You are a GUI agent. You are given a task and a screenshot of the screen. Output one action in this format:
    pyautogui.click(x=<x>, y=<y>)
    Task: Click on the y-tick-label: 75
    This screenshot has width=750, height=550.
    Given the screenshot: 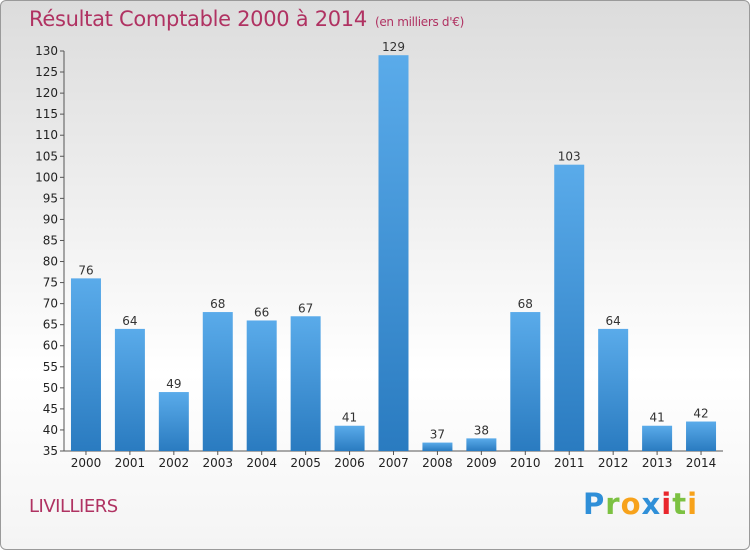 What is the action you would take?
    pyautogui.click(x=50, y=283)
    